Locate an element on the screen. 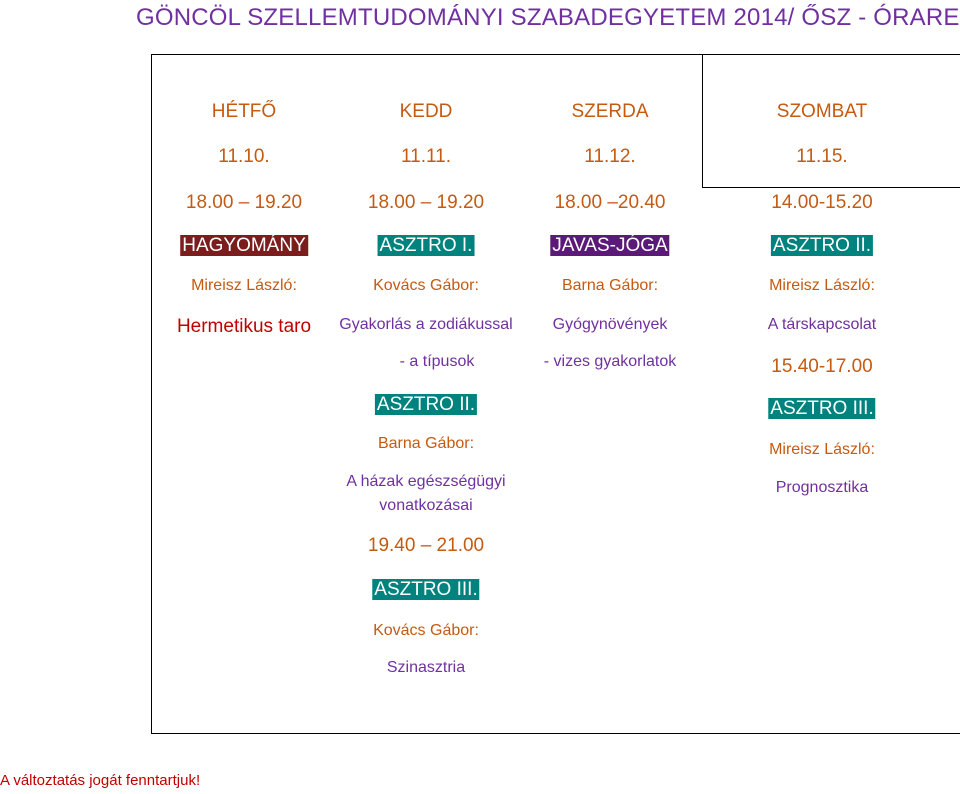 This screenshot has height=794, width=960. time-wednesday: 18.00 –20.40 is located at coordinates (610, 202).